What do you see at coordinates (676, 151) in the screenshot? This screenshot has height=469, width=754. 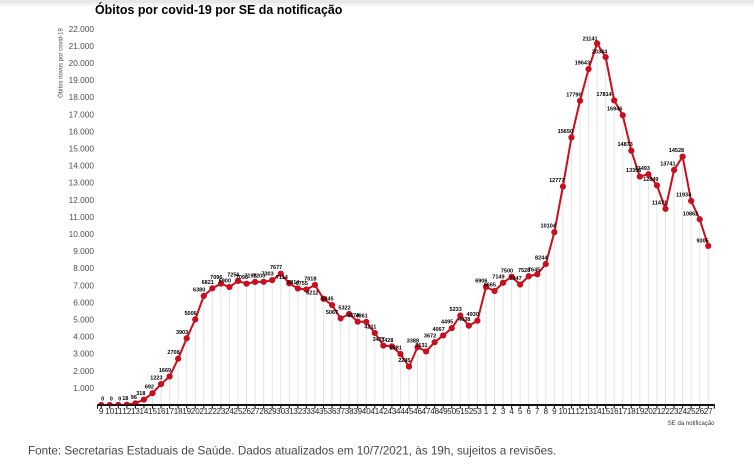 I see `svg-text: 14528` at bounding box center [676, 151].